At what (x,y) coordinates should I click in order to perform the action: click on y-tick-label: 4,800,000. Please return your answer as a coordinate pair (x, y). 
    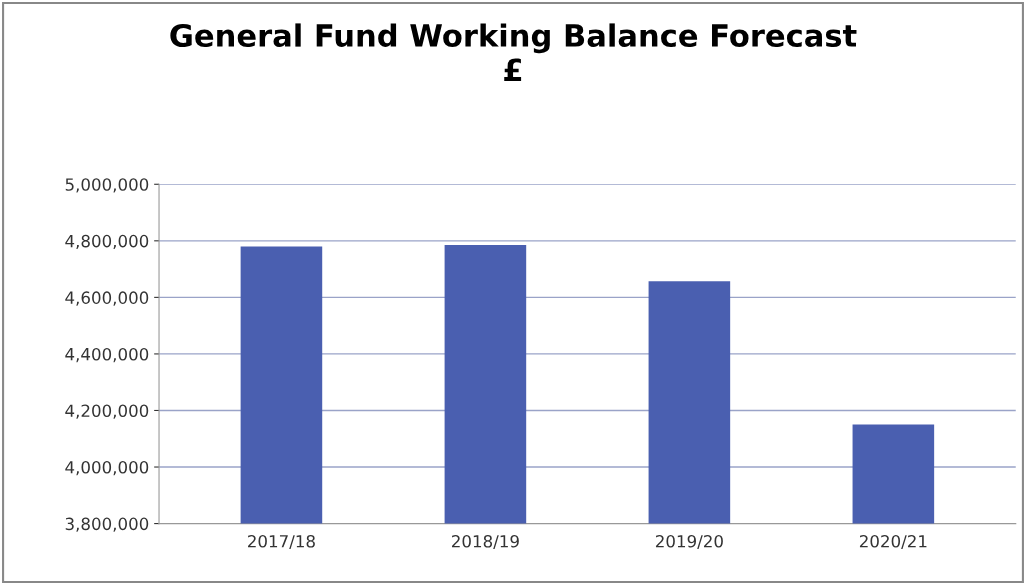
    Looking at the image, I should click on (107, 242).